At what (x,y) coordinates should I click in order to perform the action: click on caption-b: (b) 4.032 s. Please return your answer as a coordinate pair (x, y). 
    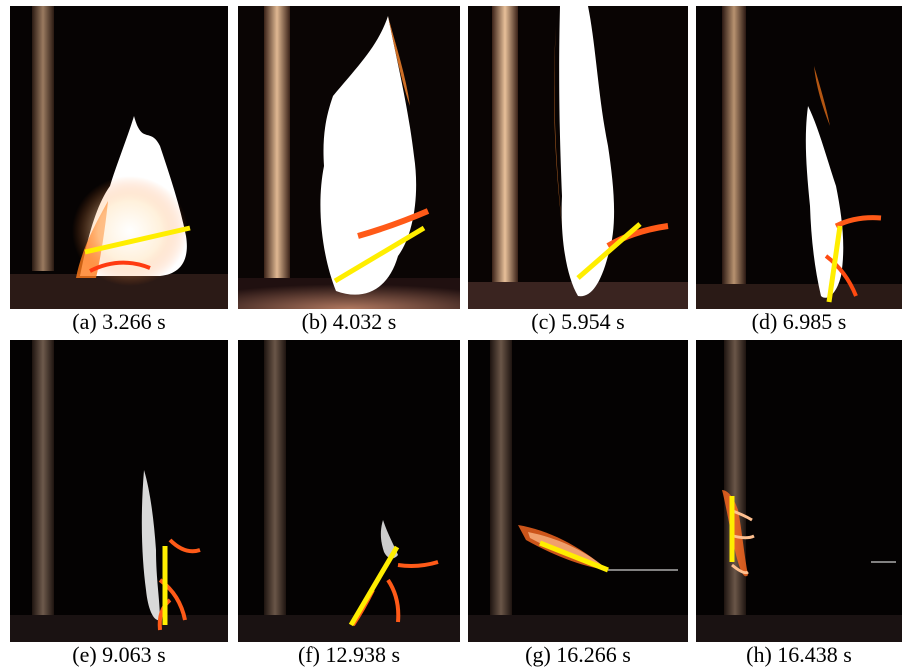
    Looking at the image, I should click on (349, 322).